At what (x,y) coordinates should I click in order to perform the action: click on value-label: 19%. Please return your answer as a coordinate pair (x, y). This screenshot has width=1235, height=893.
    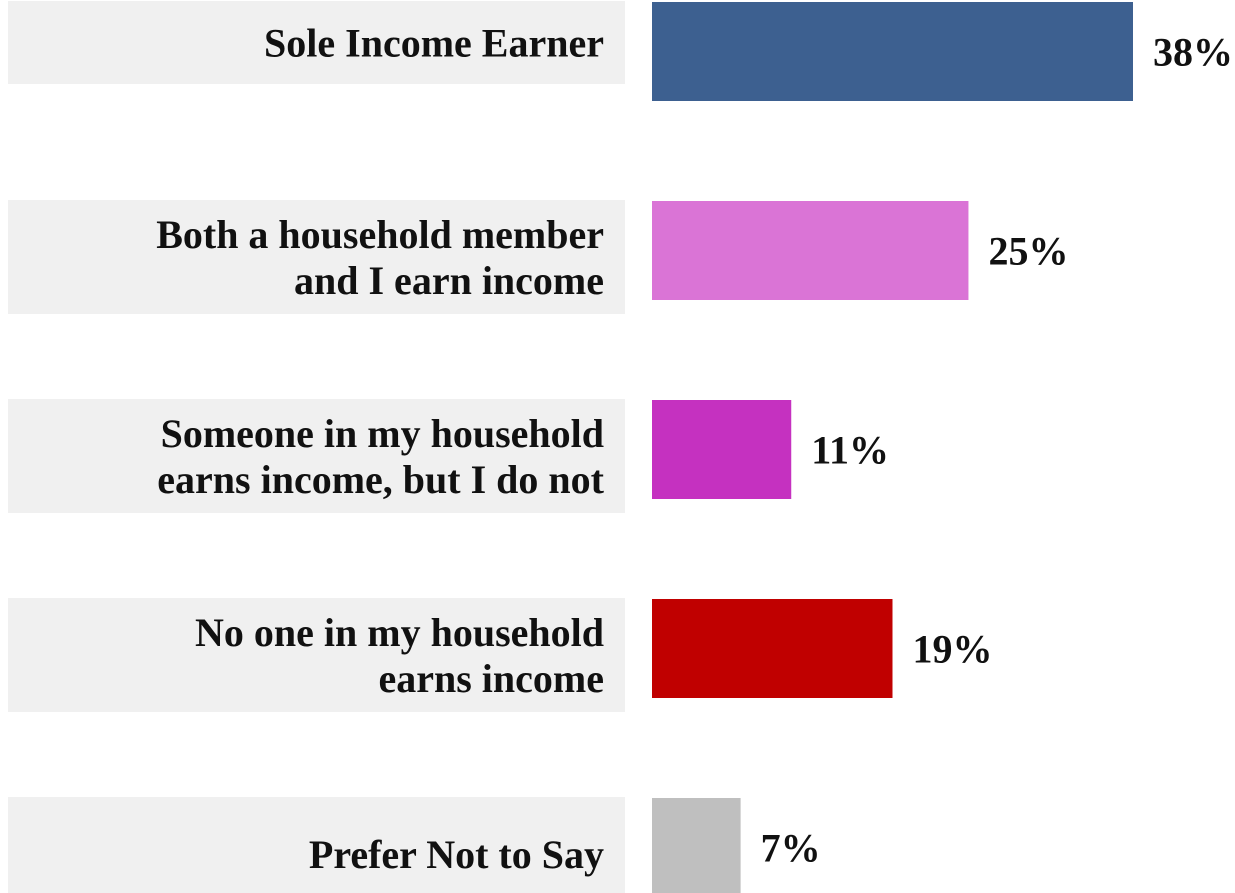
    Looking at the image, I should click on (953, 649).